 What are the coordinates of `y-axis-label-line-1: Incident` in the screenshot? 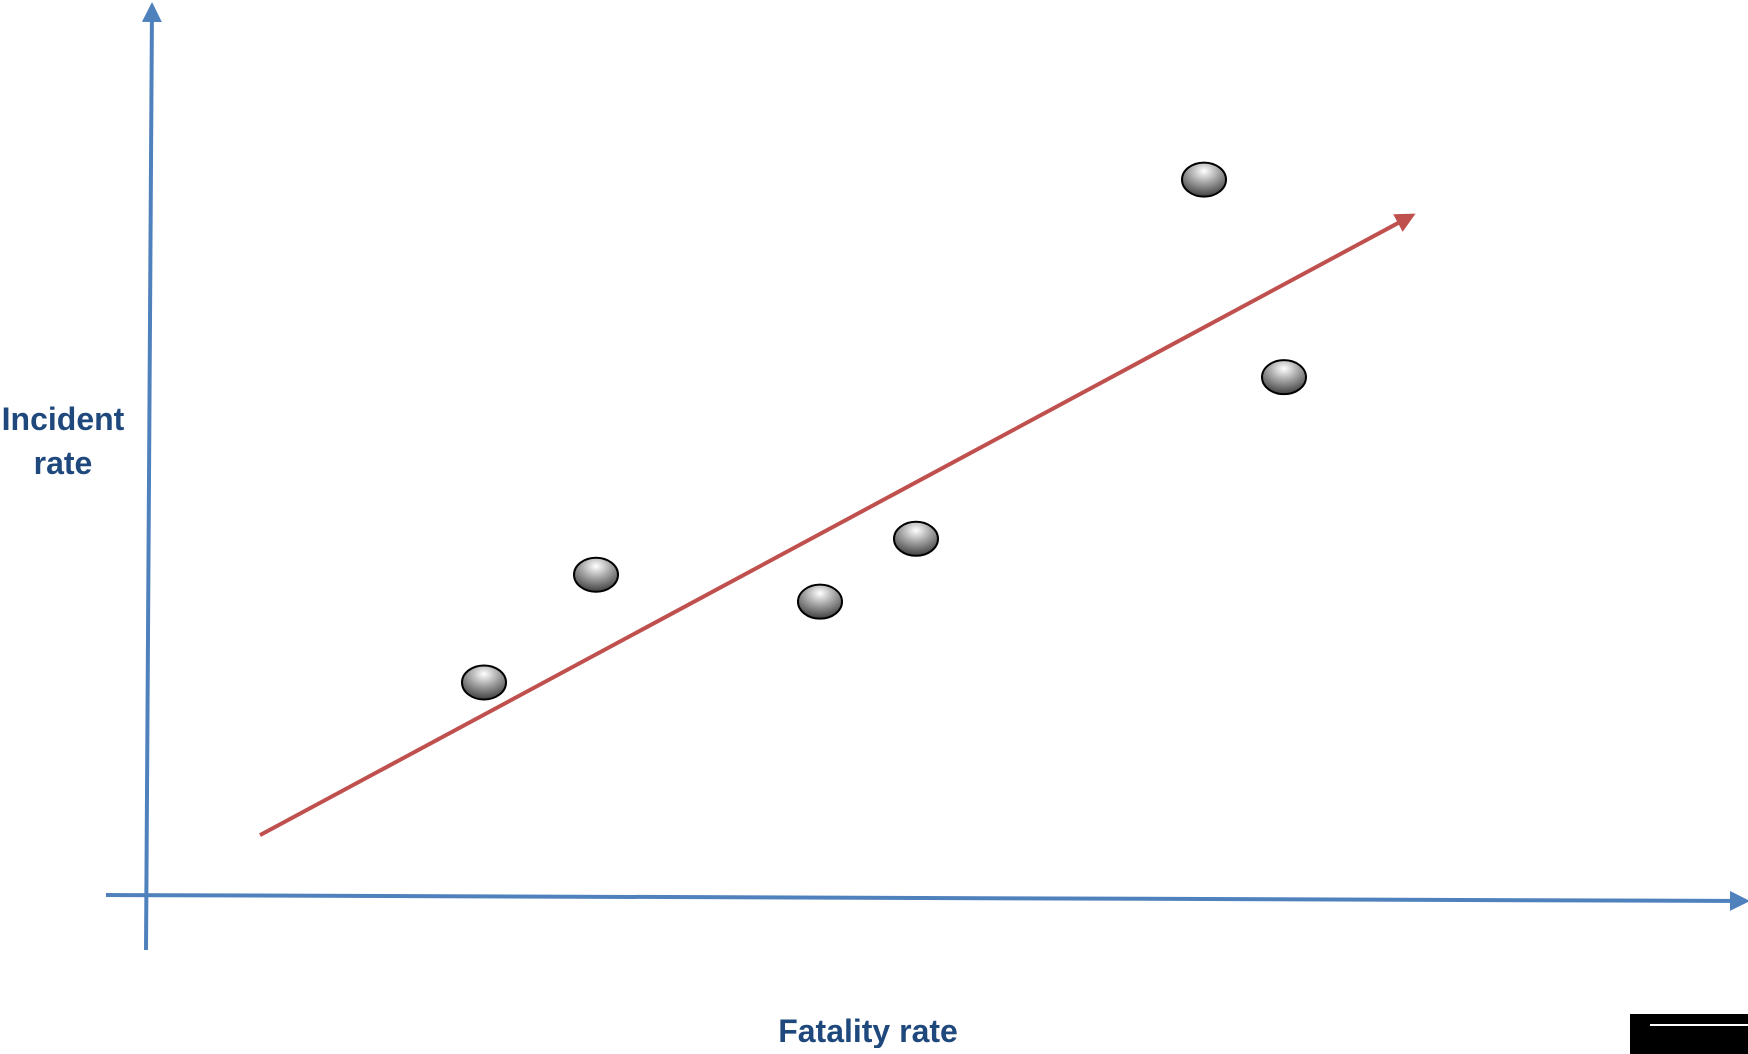 It's located at (63, 419).